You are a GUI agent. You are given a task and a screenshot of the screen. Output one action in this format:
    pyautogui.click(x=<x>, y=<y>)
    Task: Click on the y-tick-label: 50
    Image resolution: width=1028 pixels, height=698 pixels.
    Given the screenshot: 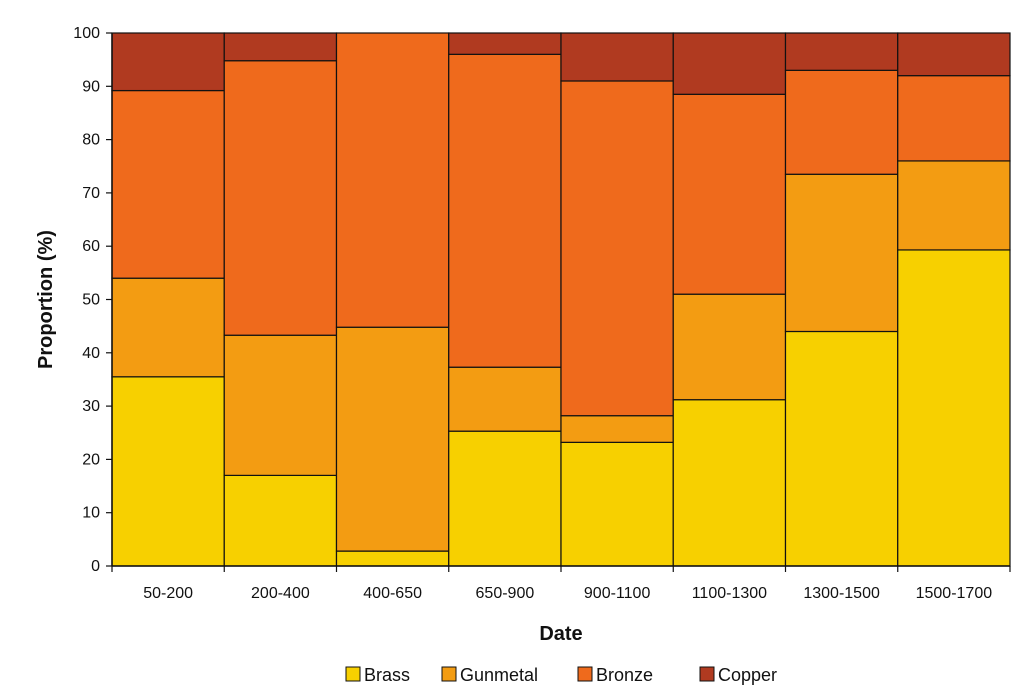 What is the action you would take?
    pyautogui.click(x=91, y=300)
    